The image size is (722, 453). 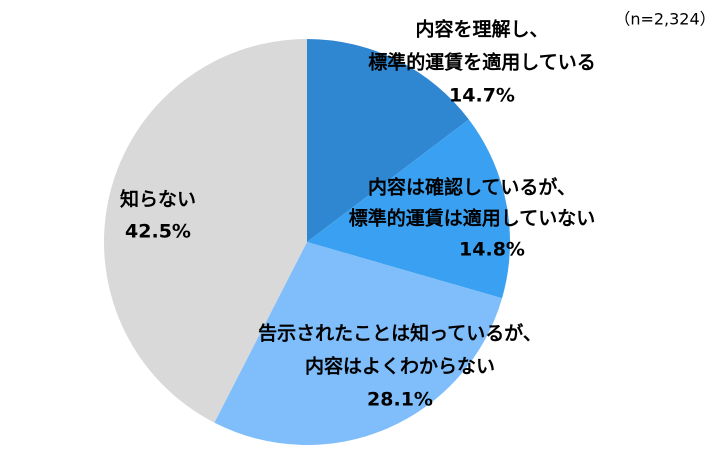 What do you see at coordinates (492, 250) in the screenshot?
I see `value-label: 14.8%` at bounding box center [492, 250].